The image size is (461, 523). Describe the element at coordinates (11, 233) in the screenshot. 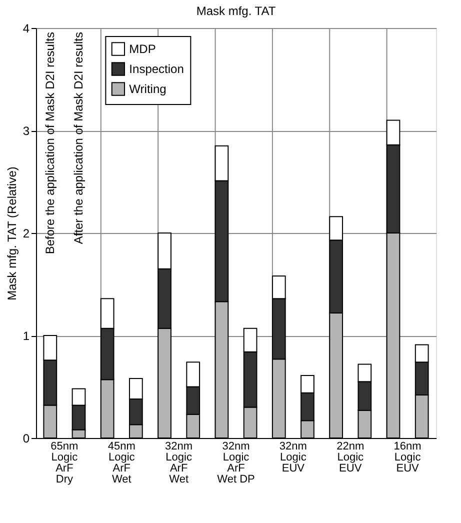

I see `y-axis-title: Mask mfg. TAT (Relative)` at that location.